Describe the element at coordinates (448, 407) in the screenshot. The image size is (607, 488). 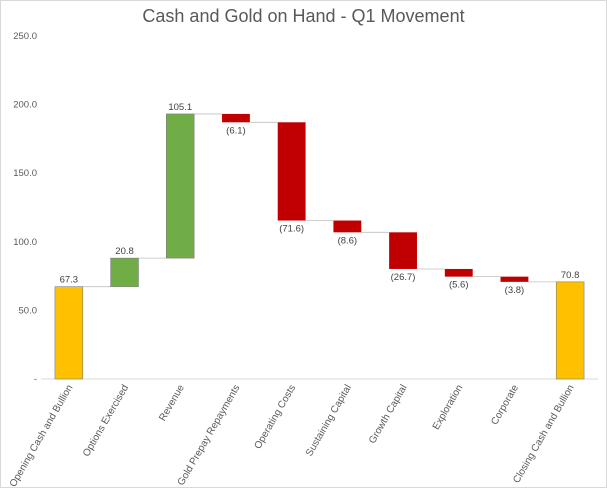
I see `x-tick-label: Exploration` at that location.